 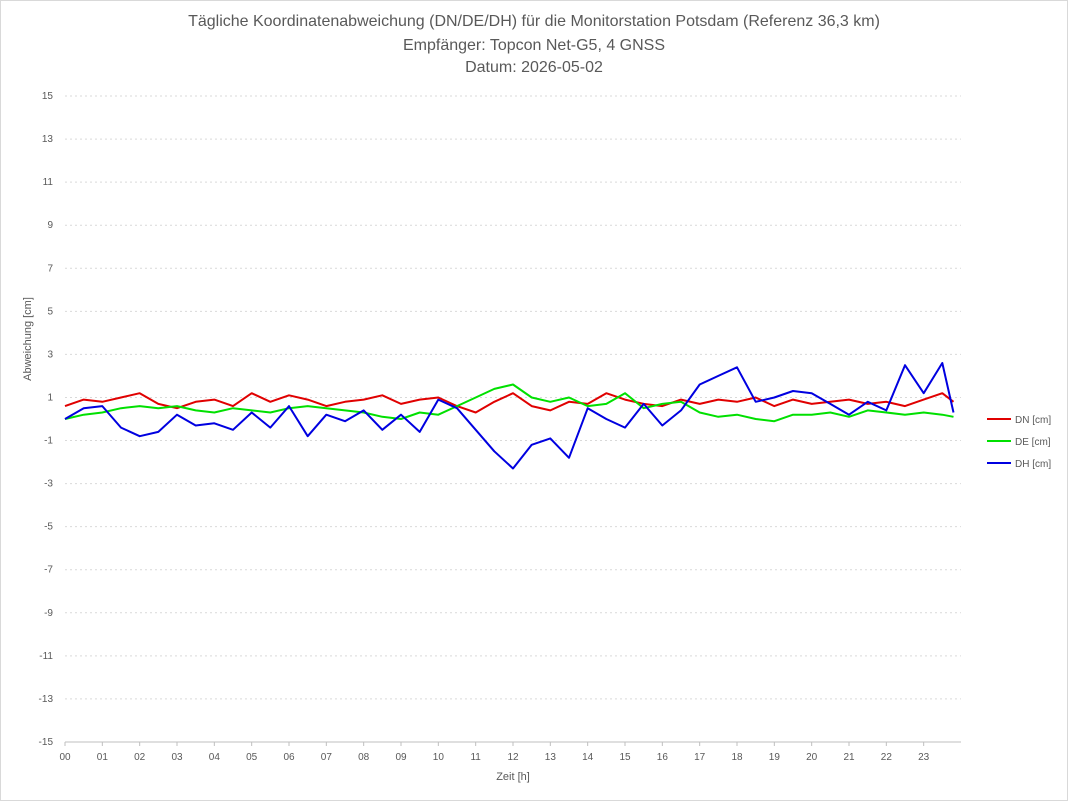 What do you see at coordinates (48, 182) in the screenshot?
I see `y-tick-label: 11` at bounding box center [48, 182].